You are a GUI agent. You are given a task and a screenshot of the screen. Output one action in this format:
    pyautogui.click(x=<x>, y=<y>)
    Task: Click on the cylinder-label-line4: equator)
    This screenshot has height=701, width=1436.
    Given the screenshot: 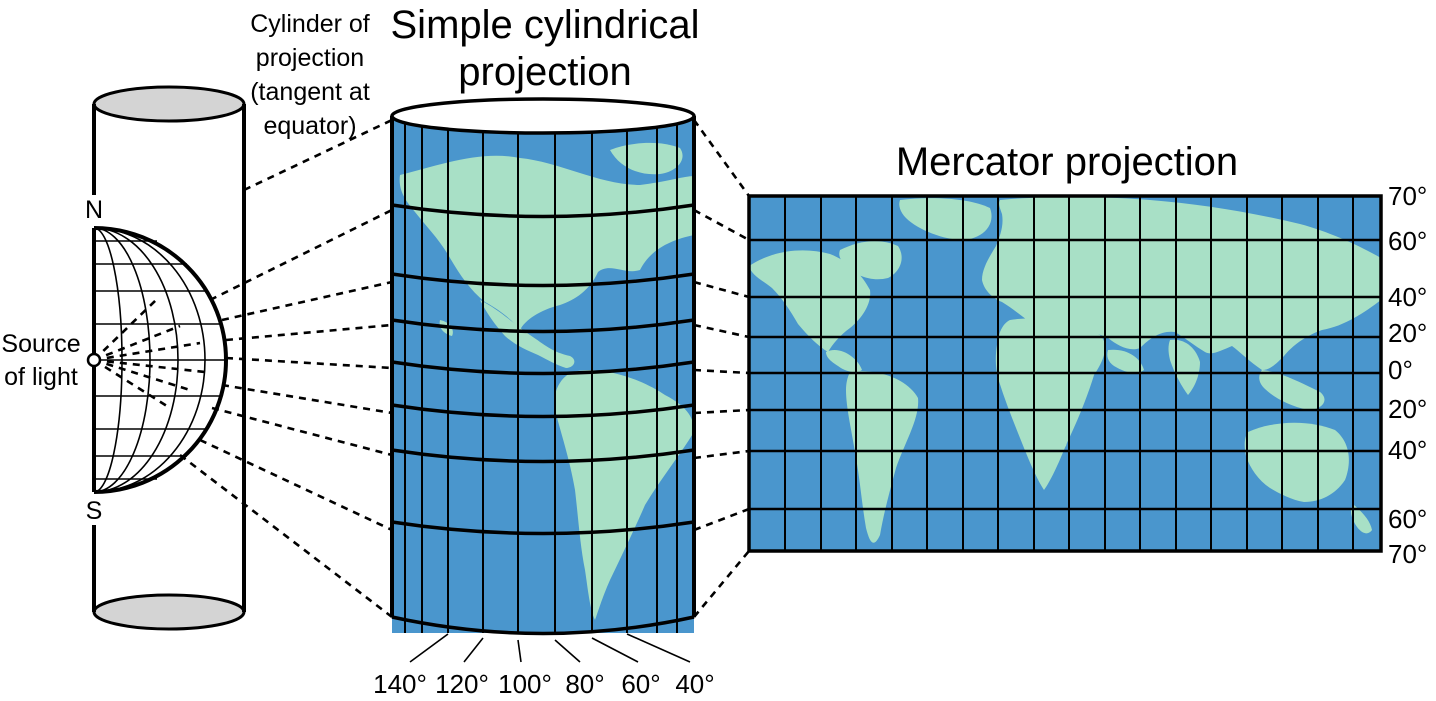 What is the action you would take?
    pyautogui.click(x=309, y=126)
    